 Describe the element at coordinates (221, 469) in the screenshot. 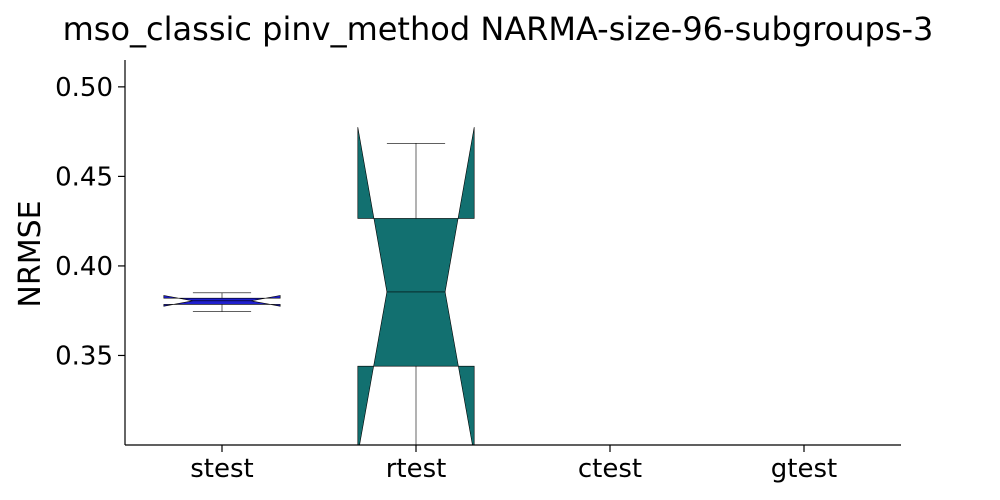

I see `x-tick-label: stest` at that location.